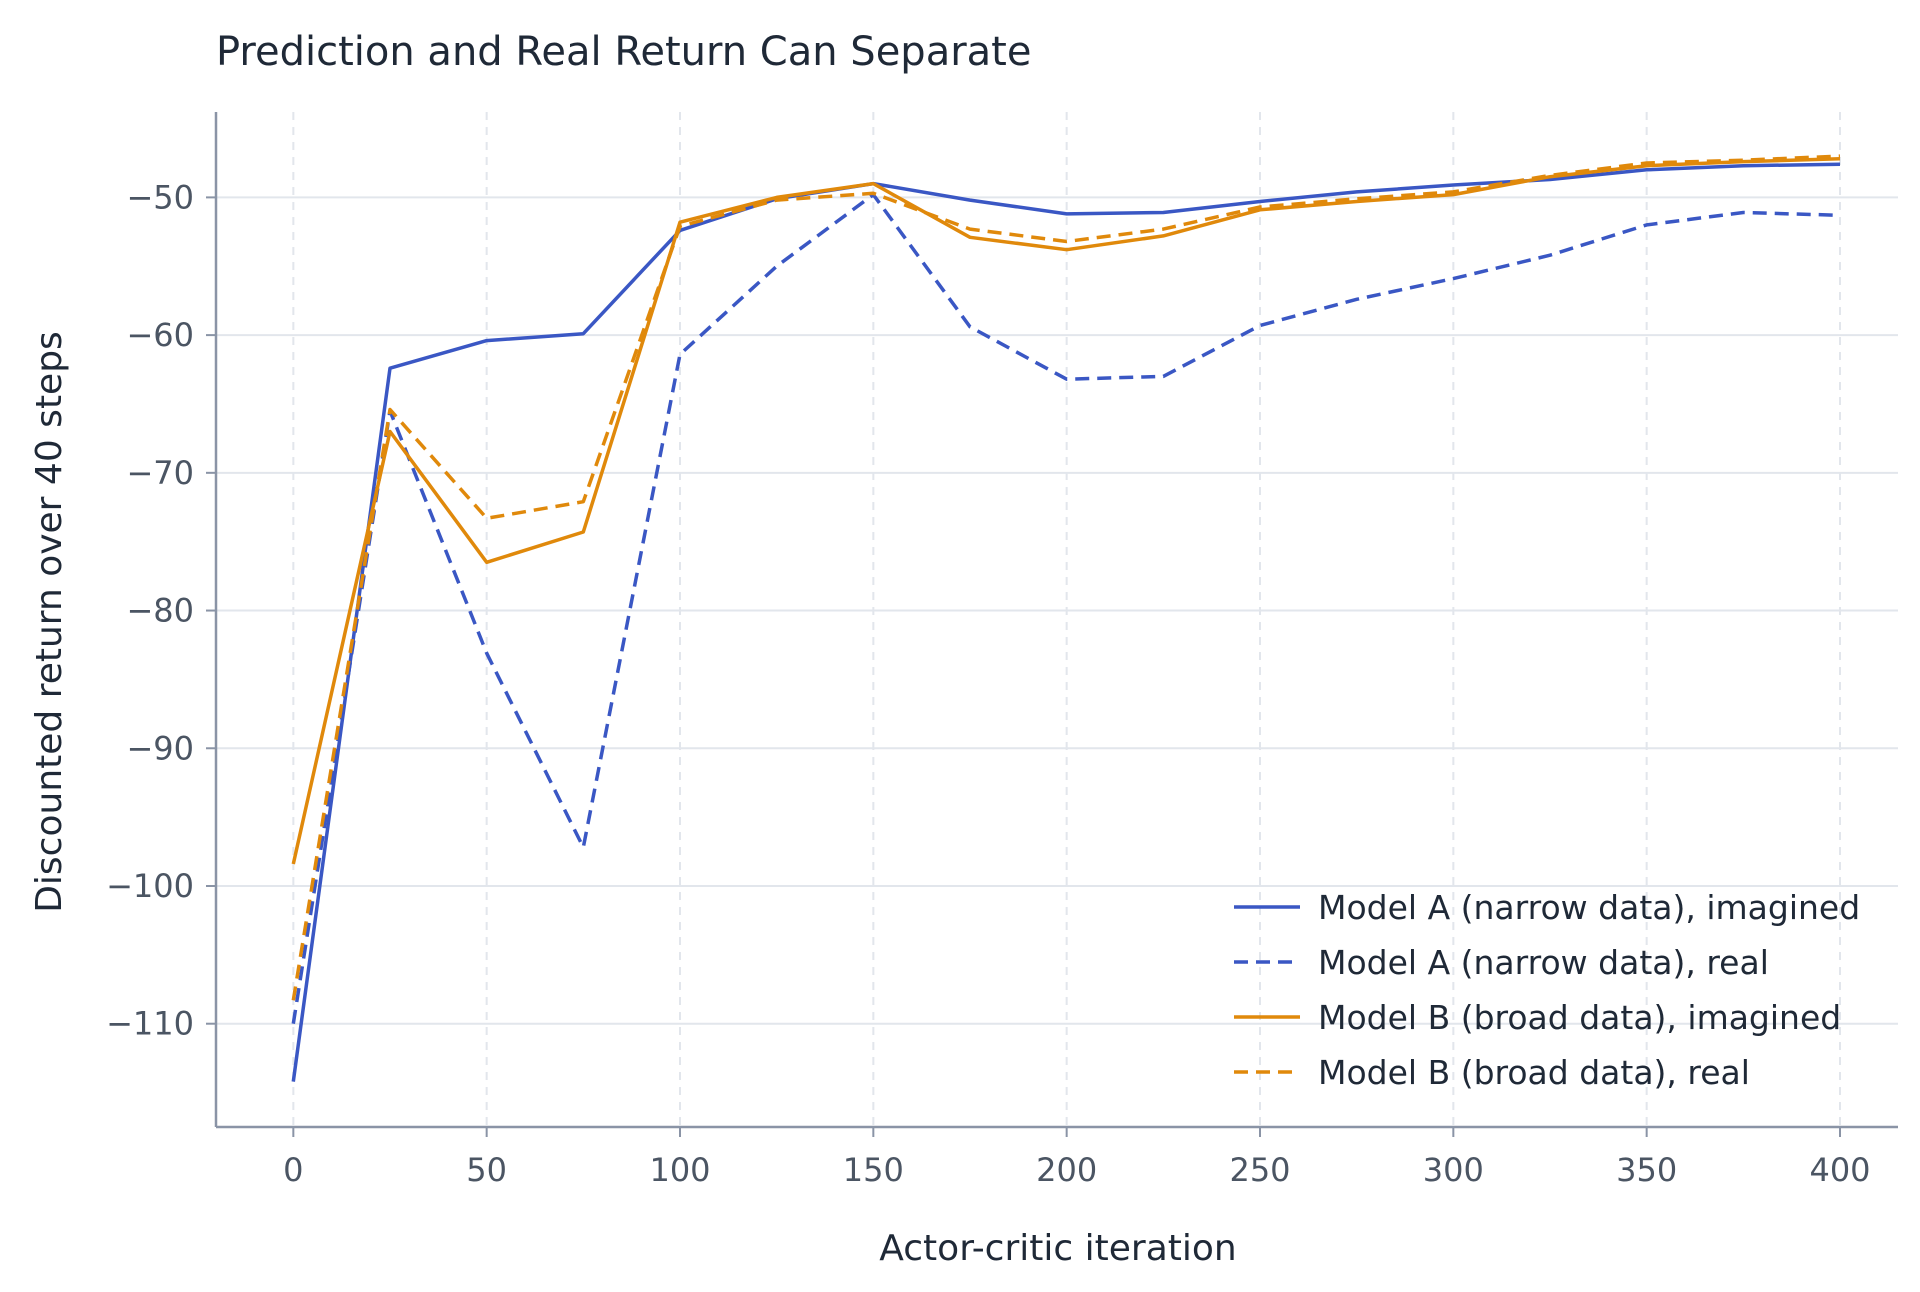 This screenshot has height=1292, width=1920. Describe the element at coordinates (1839, 1170) in the screenshot. I see `x-tick-label-400: 400` at that location.